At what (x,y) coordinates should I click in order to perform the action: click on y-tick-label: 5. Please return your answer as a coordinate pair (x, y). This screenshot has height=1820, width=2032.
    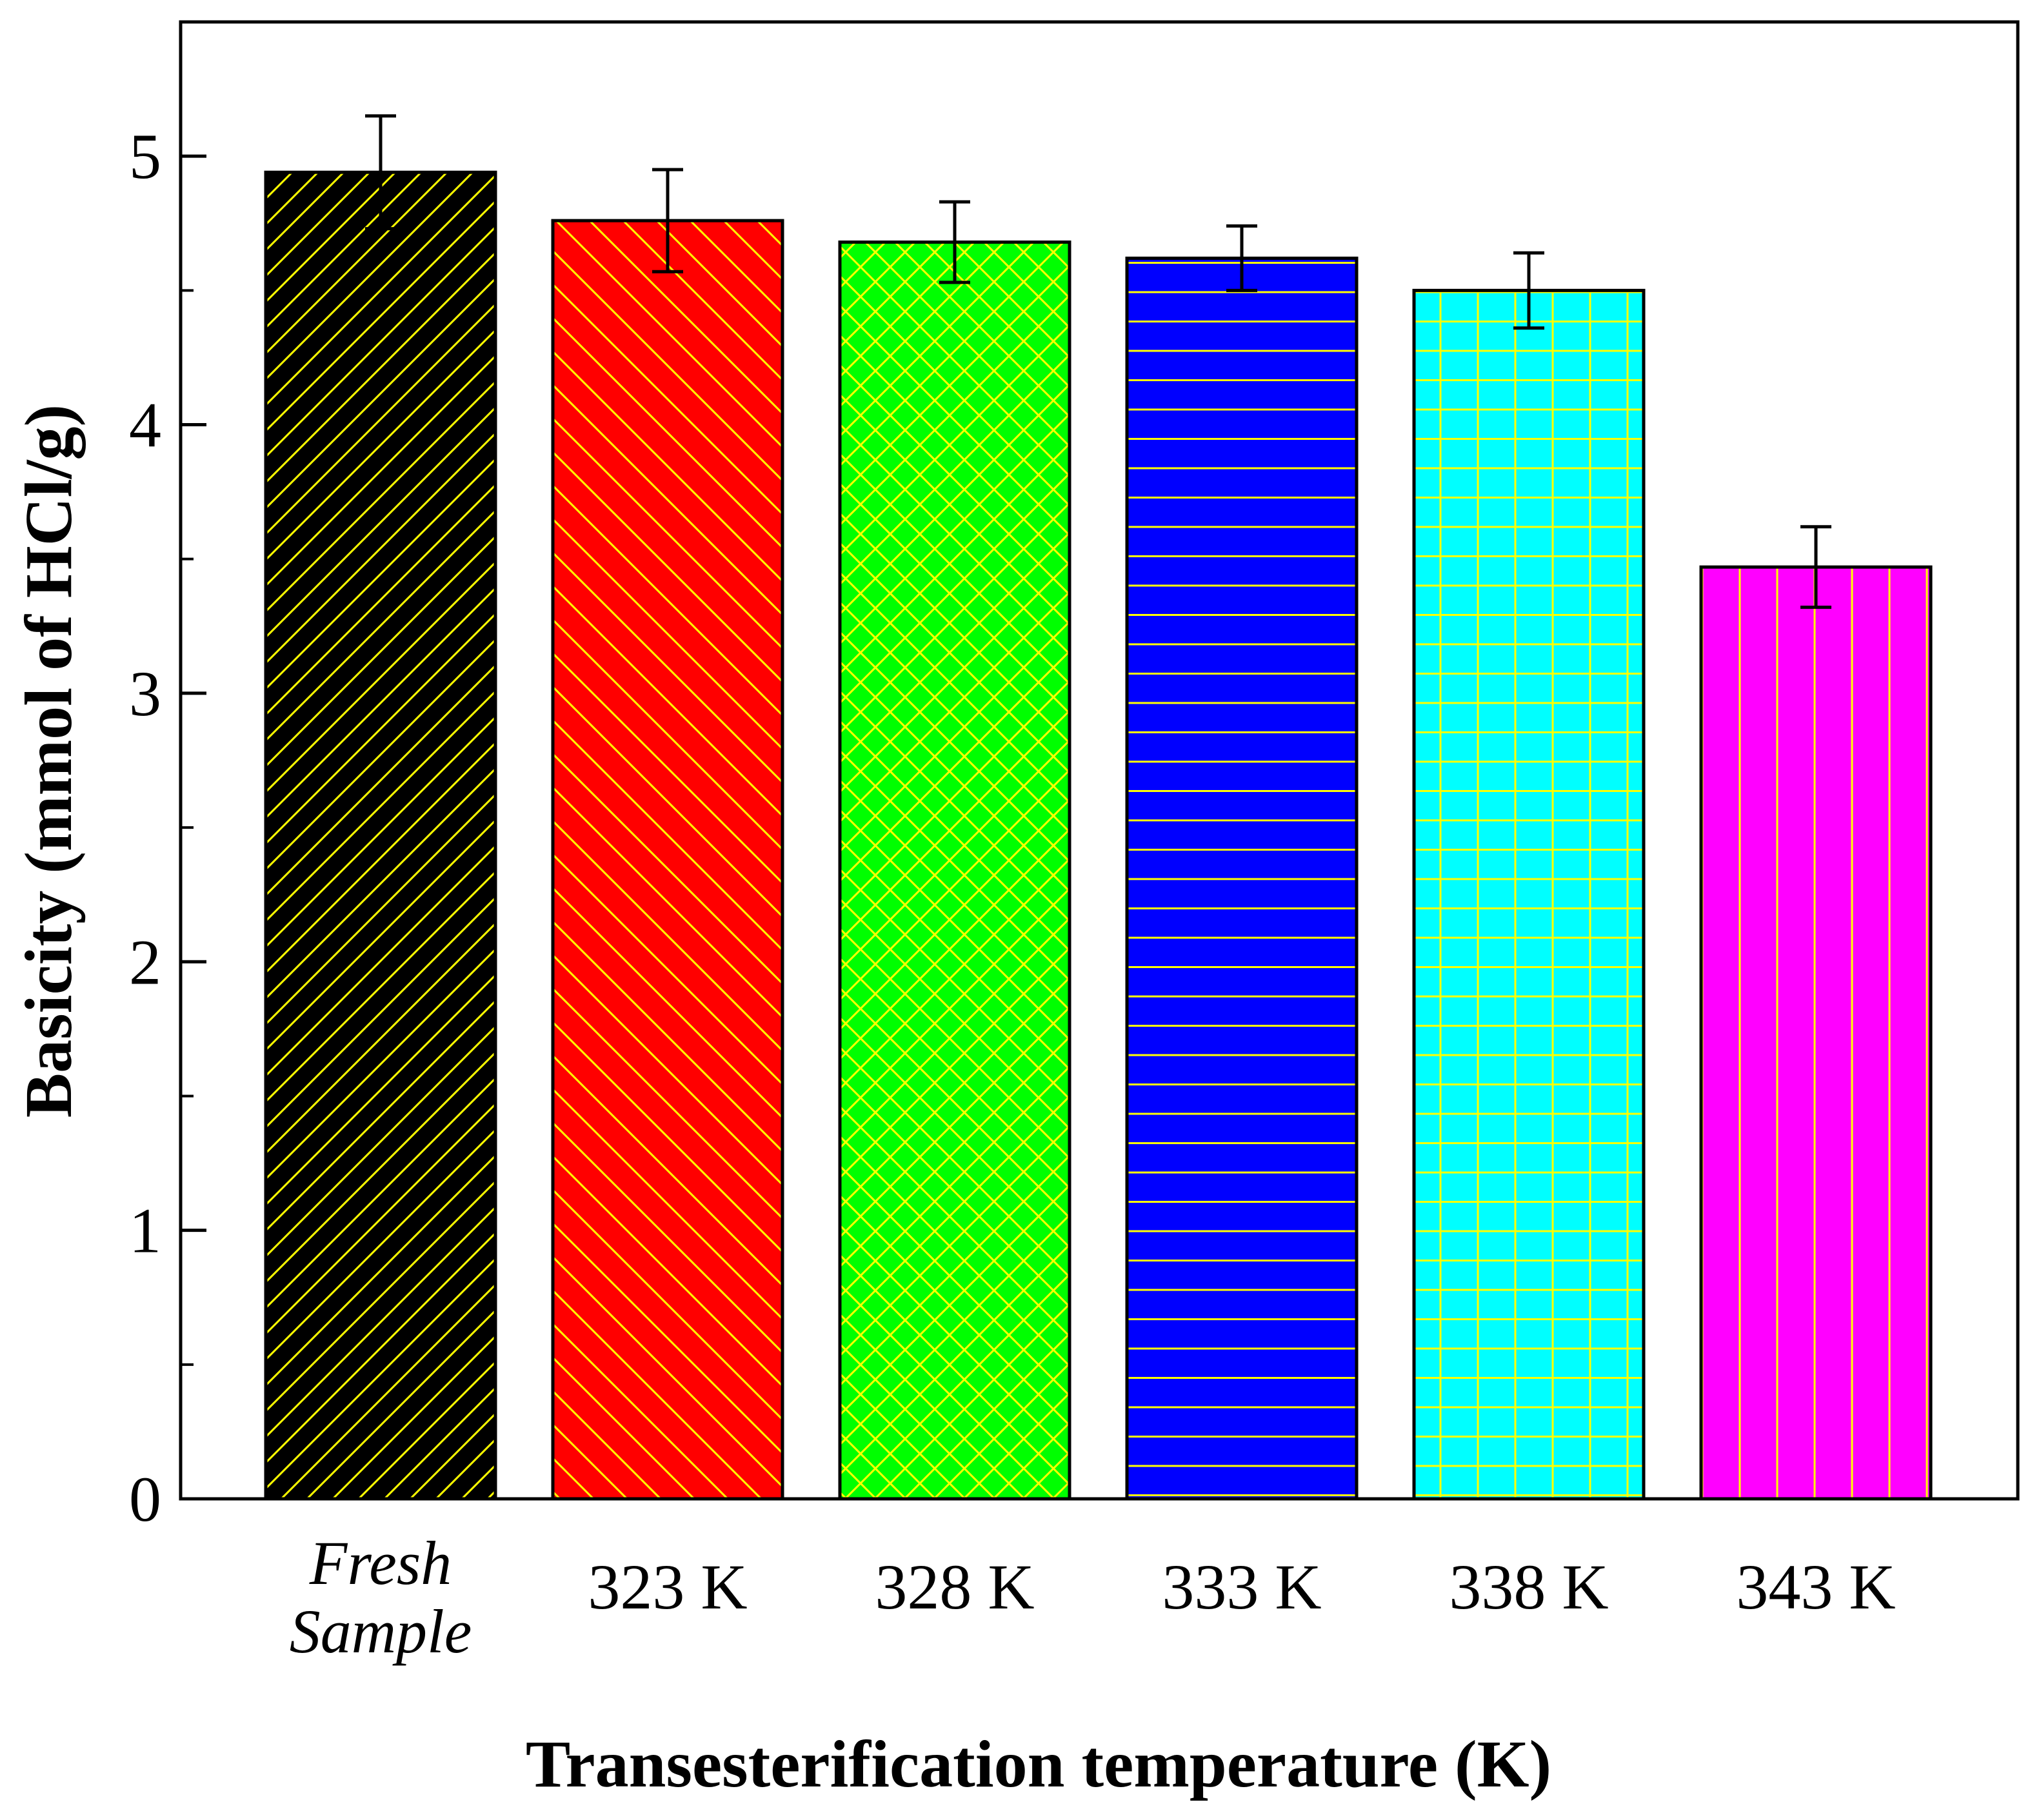
    Looking at the image, I should click on (145, 157).